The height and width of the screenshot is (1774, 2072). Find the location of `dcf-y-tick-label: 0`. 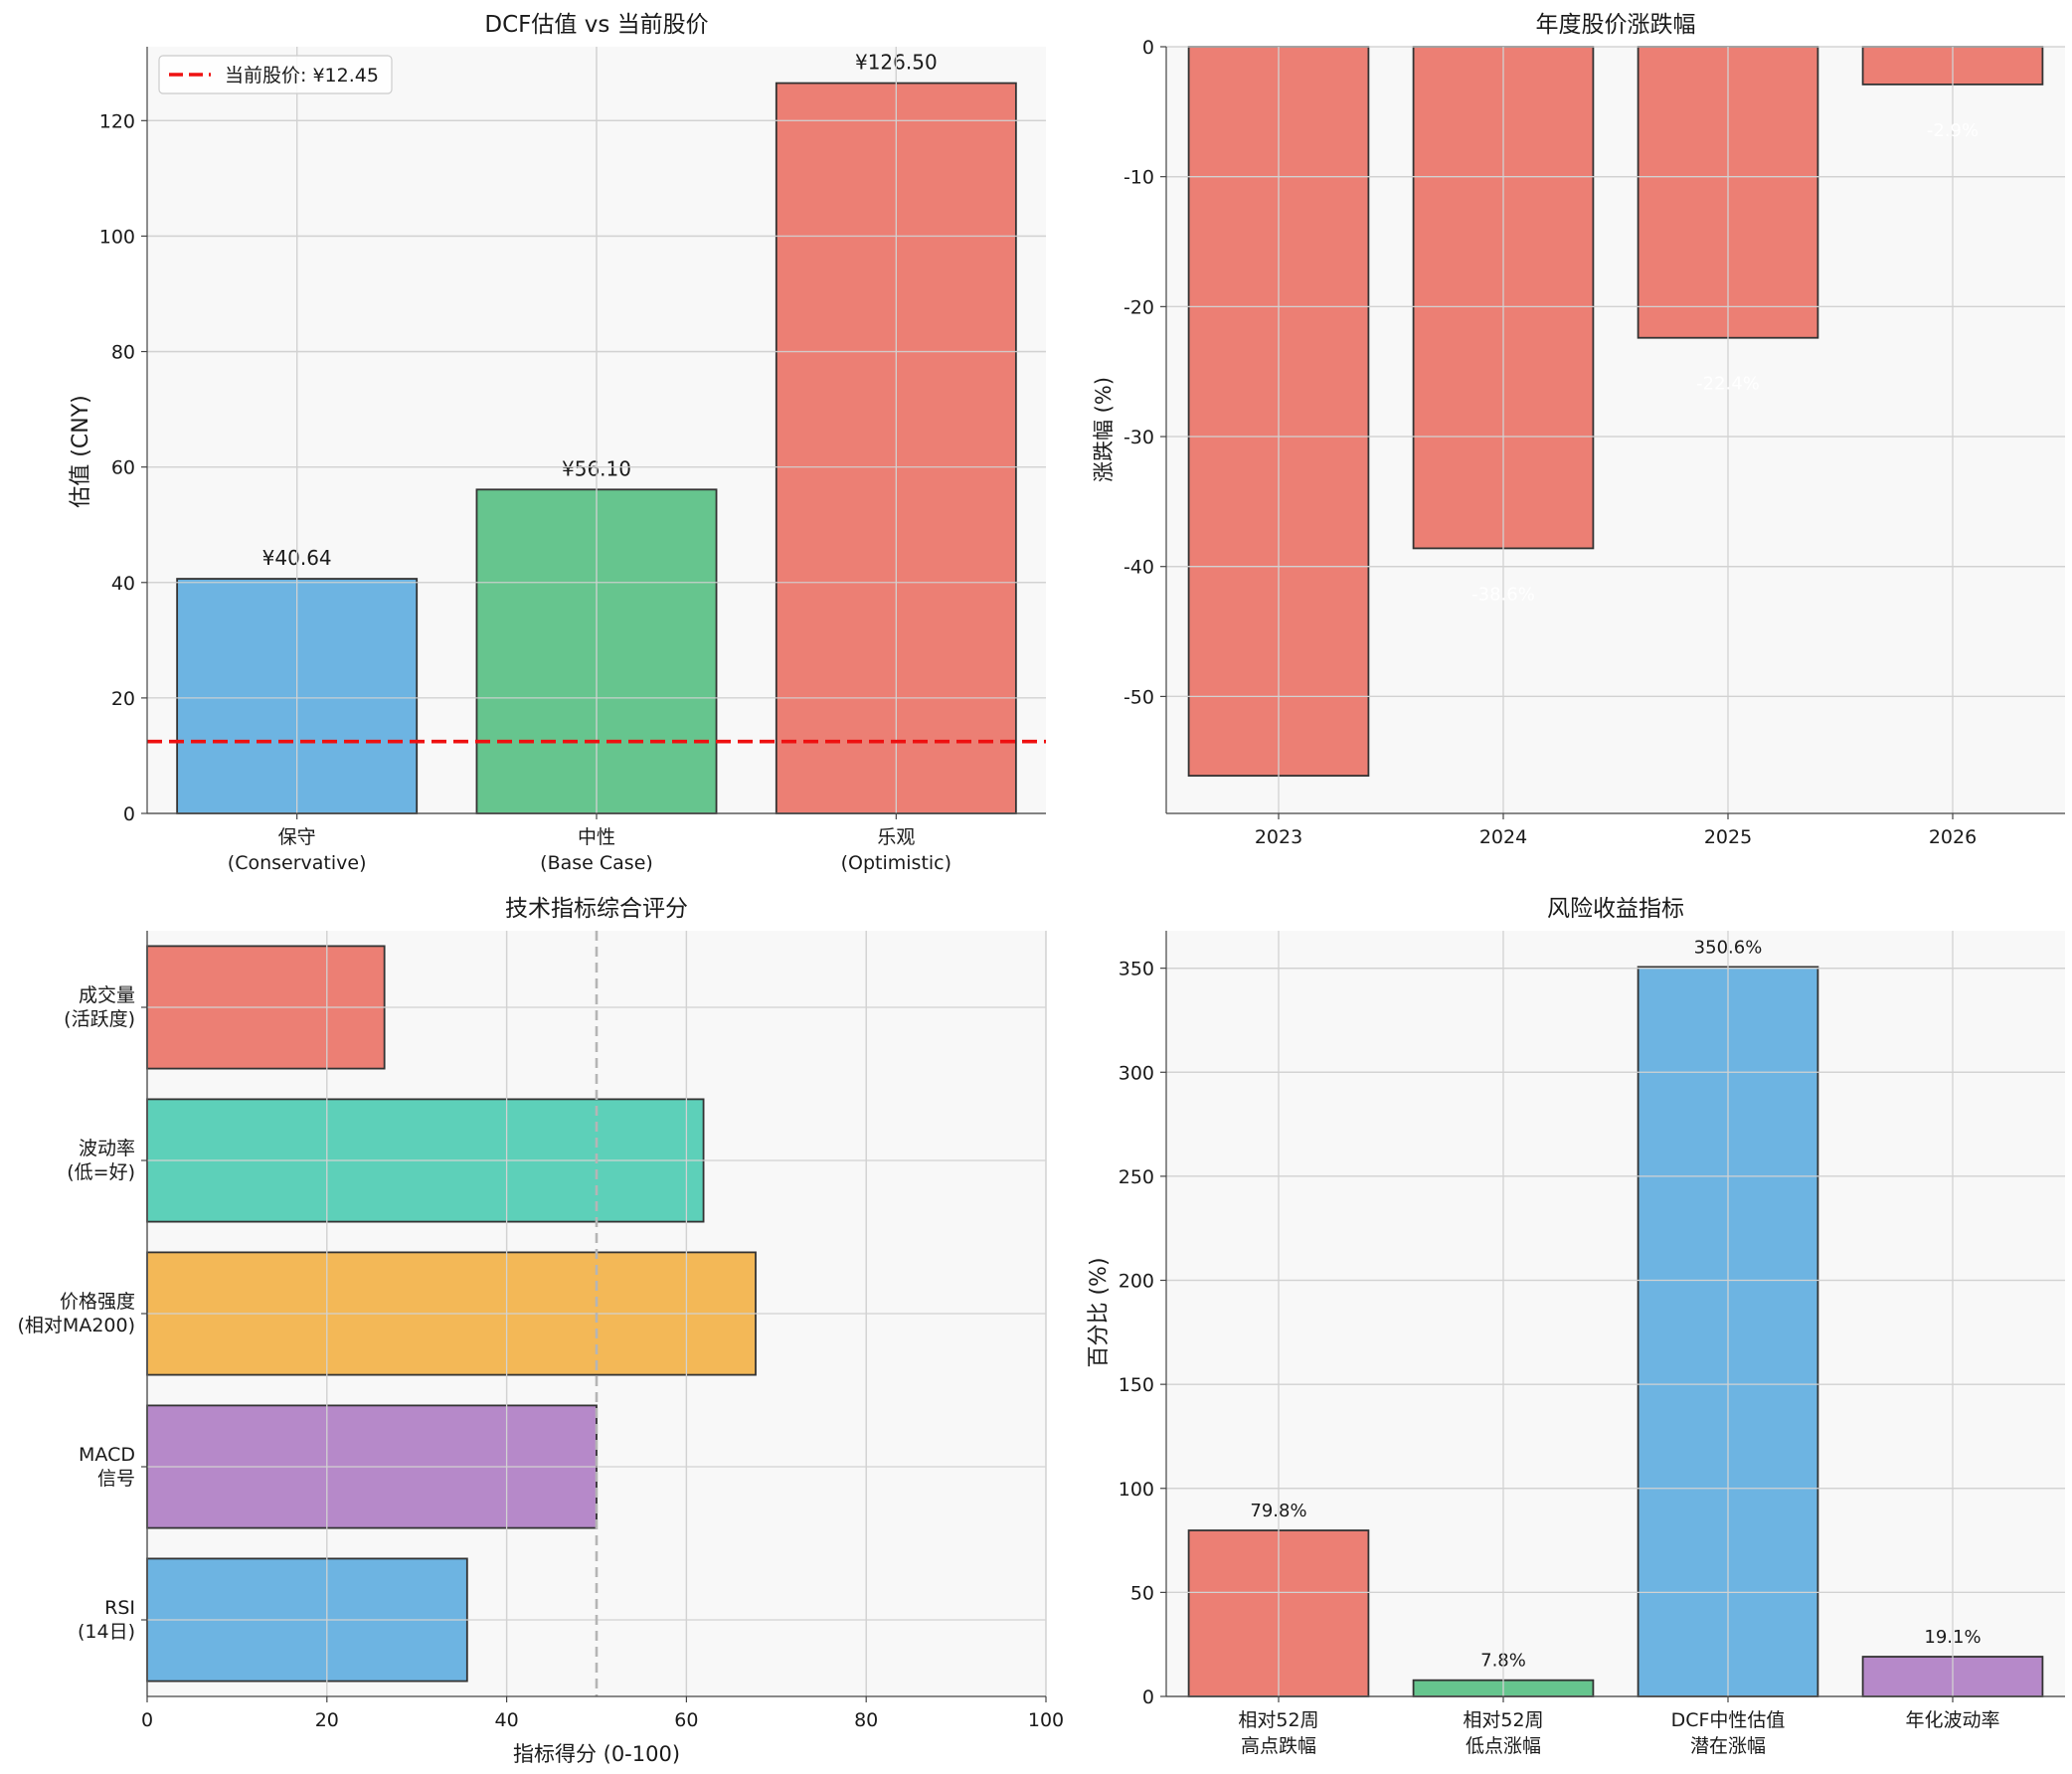

dcf-y-tick-label: 0 is located at coordinates (129, 814).